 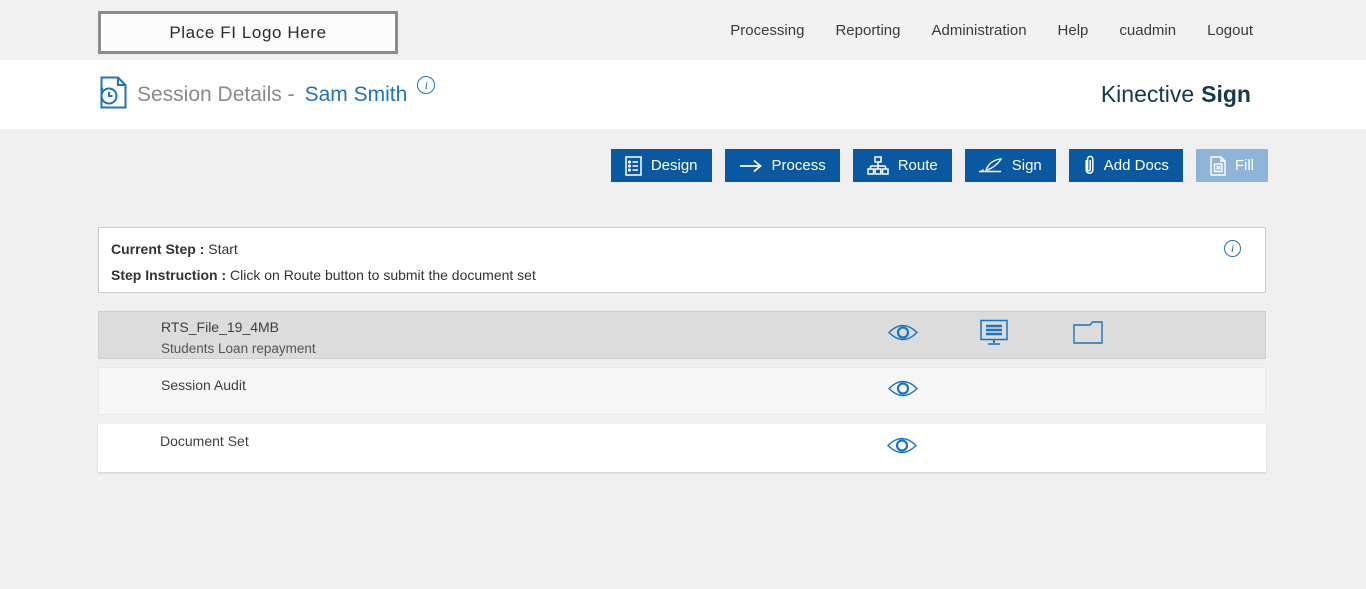 I want to click on process-button: Process, so click(x=782, y=165).